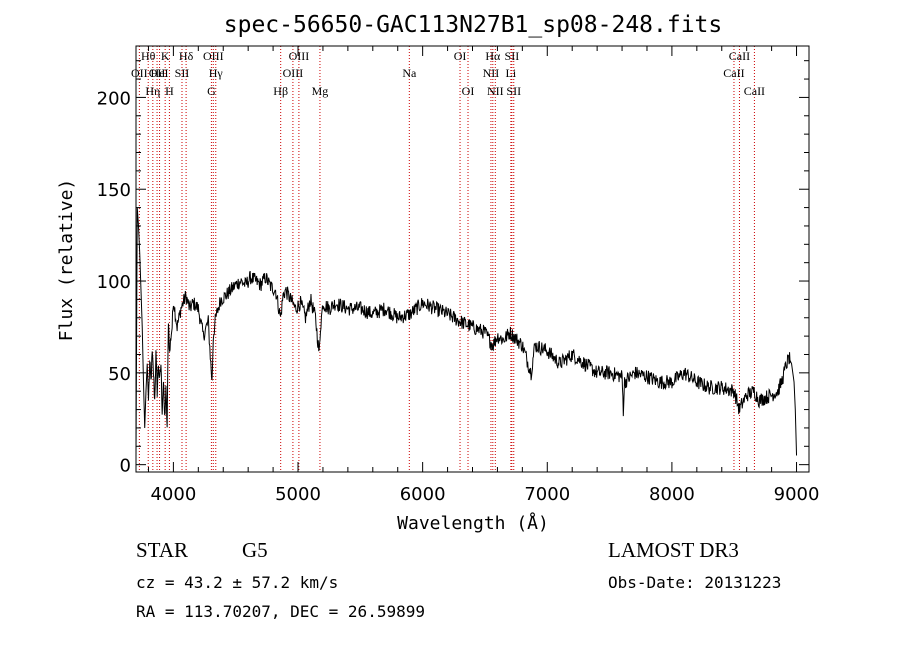 This screenshot has width=900, height=649. Describe the element at coordinates (298, 494) in the screenshot. I see `x-tick-label: 5000` at that location.